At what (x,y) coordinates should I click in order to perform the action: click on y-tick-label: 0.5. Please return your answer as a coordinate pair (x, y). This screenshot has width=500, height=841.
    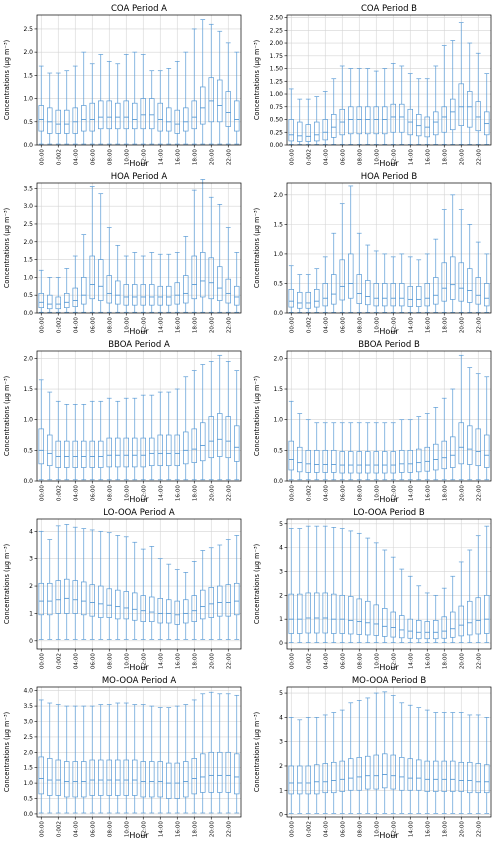
    Looking at the image, I should click on (28, 799).